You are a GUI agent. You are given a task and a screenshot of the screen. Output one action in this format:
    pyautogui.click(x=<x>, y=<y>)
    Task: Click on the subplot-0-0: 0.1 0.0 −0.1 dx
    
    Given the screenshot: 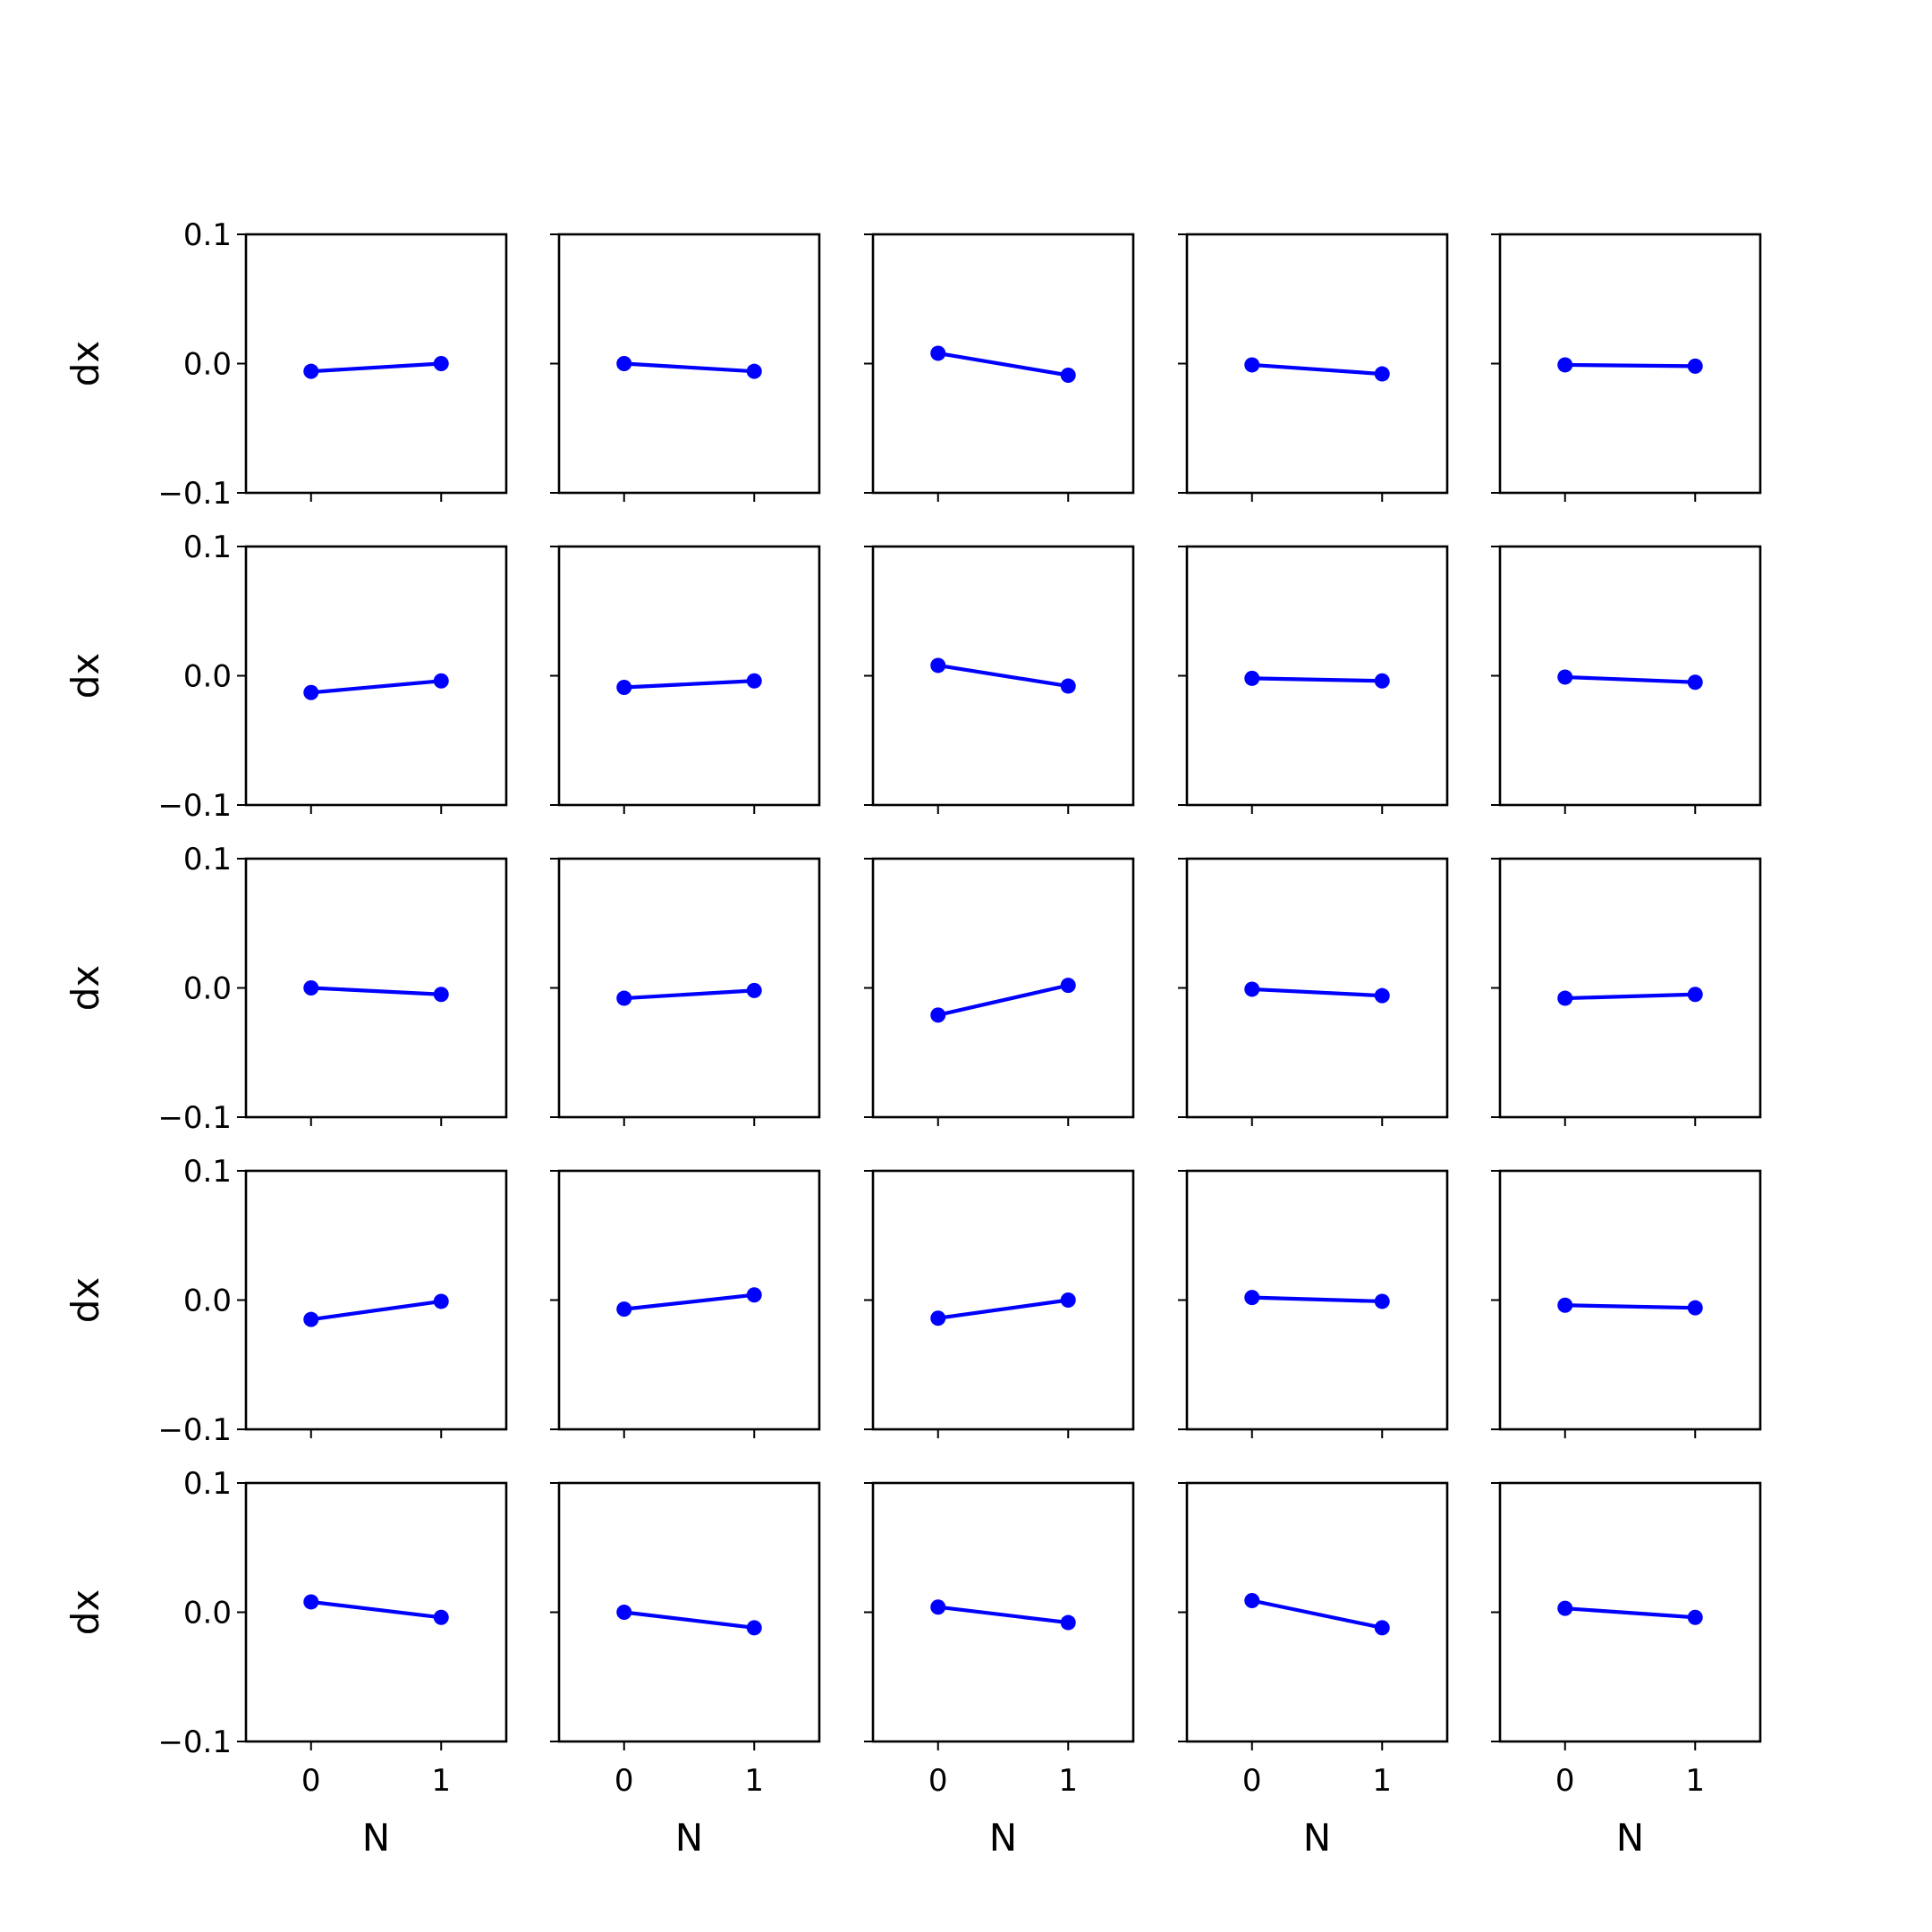 What is the action you would take?
    pyautogui.click(x=286, y=364)
    